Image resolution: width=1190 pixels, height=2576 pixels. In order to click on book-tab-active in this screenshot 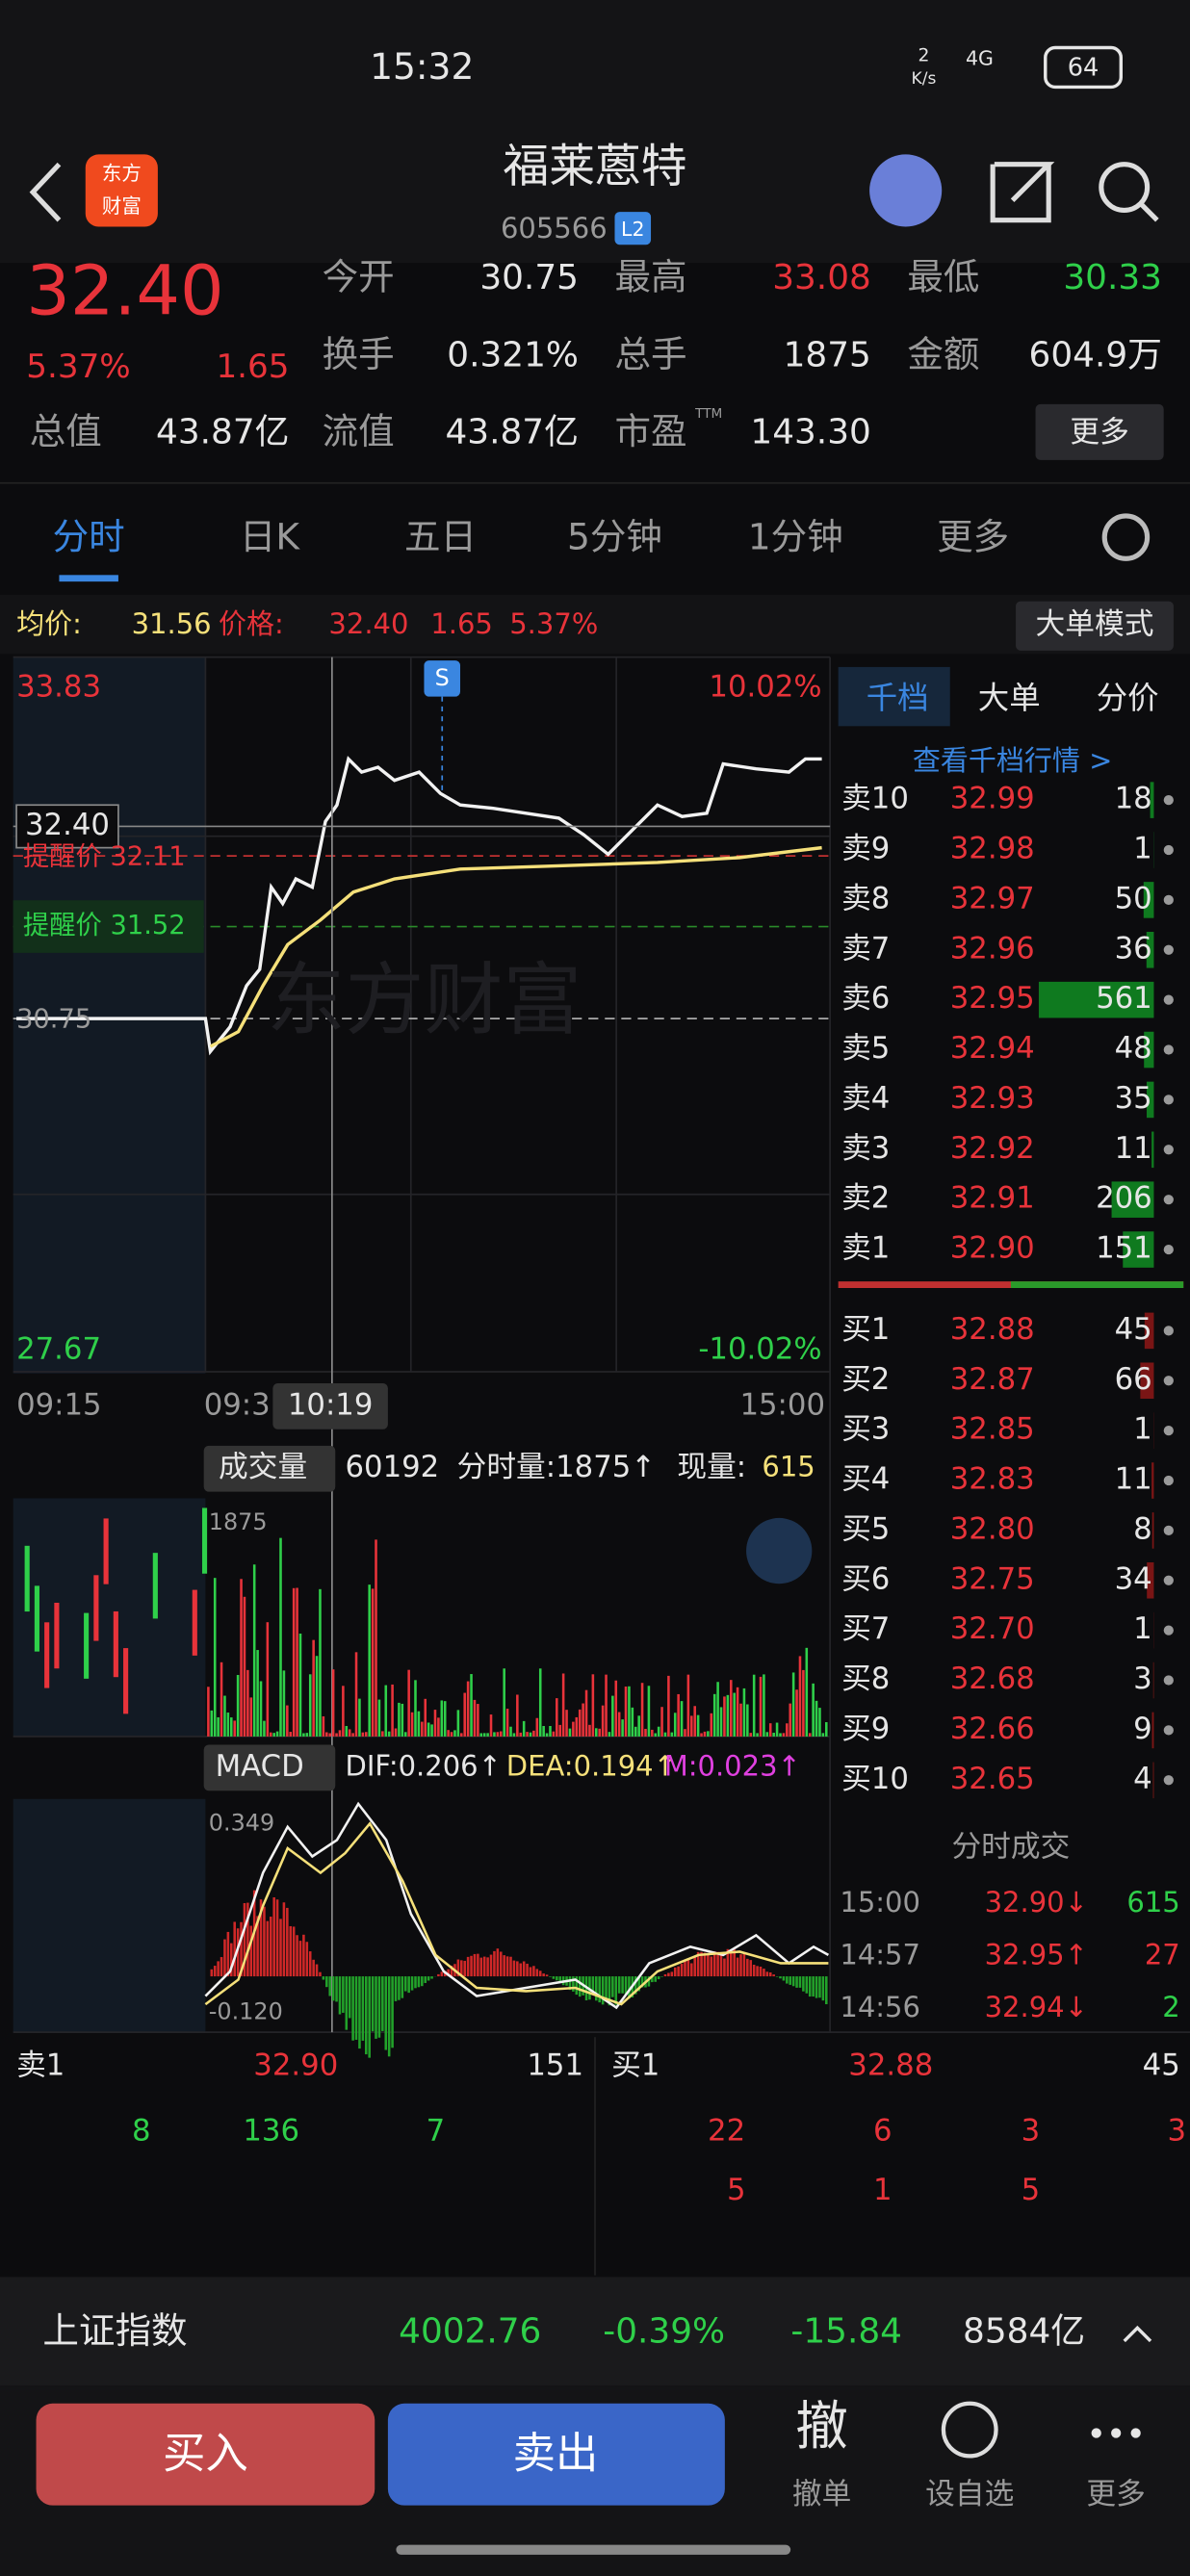, I will do `click(894, 696)`.